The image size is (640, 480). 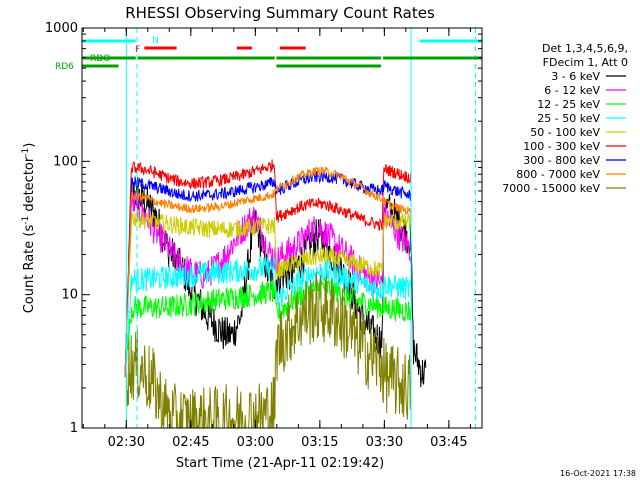 I want to click on footer-timestamp: 16-Oct-2021 17:38, so click(x=598, y=473).